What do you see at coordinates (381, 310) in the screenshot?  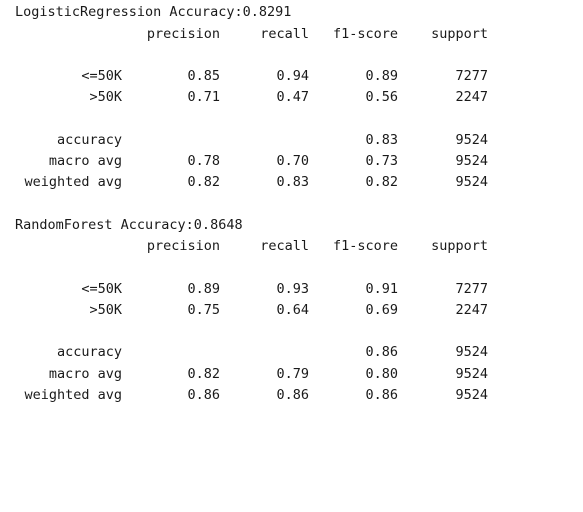 I see `f1-value: 0.69` at bounding box center [381, 310].